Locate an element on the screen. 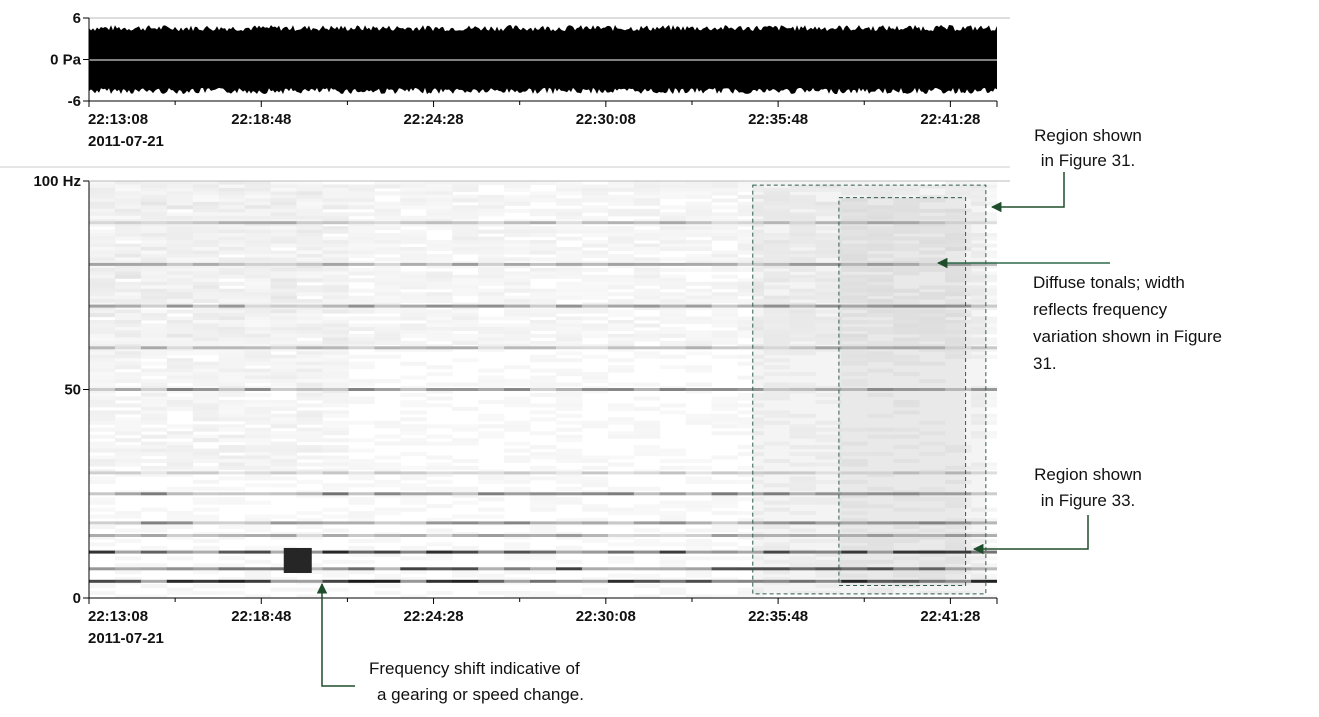  waveform-x-tick-label: 22:35:48 is located at coordinates (778, 119).